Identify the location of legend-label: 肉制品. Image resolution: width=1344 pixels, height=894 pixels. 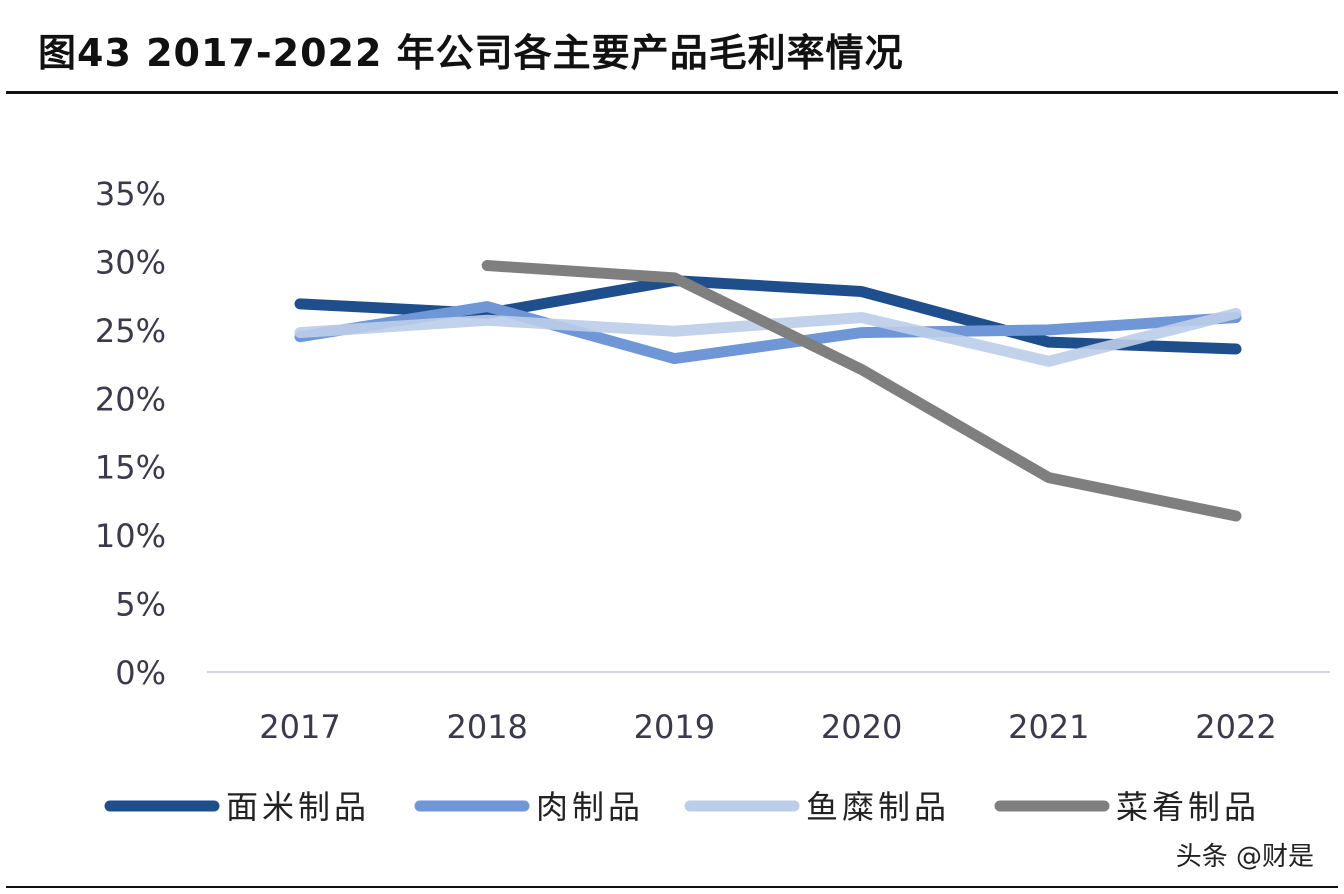
(590, 807).